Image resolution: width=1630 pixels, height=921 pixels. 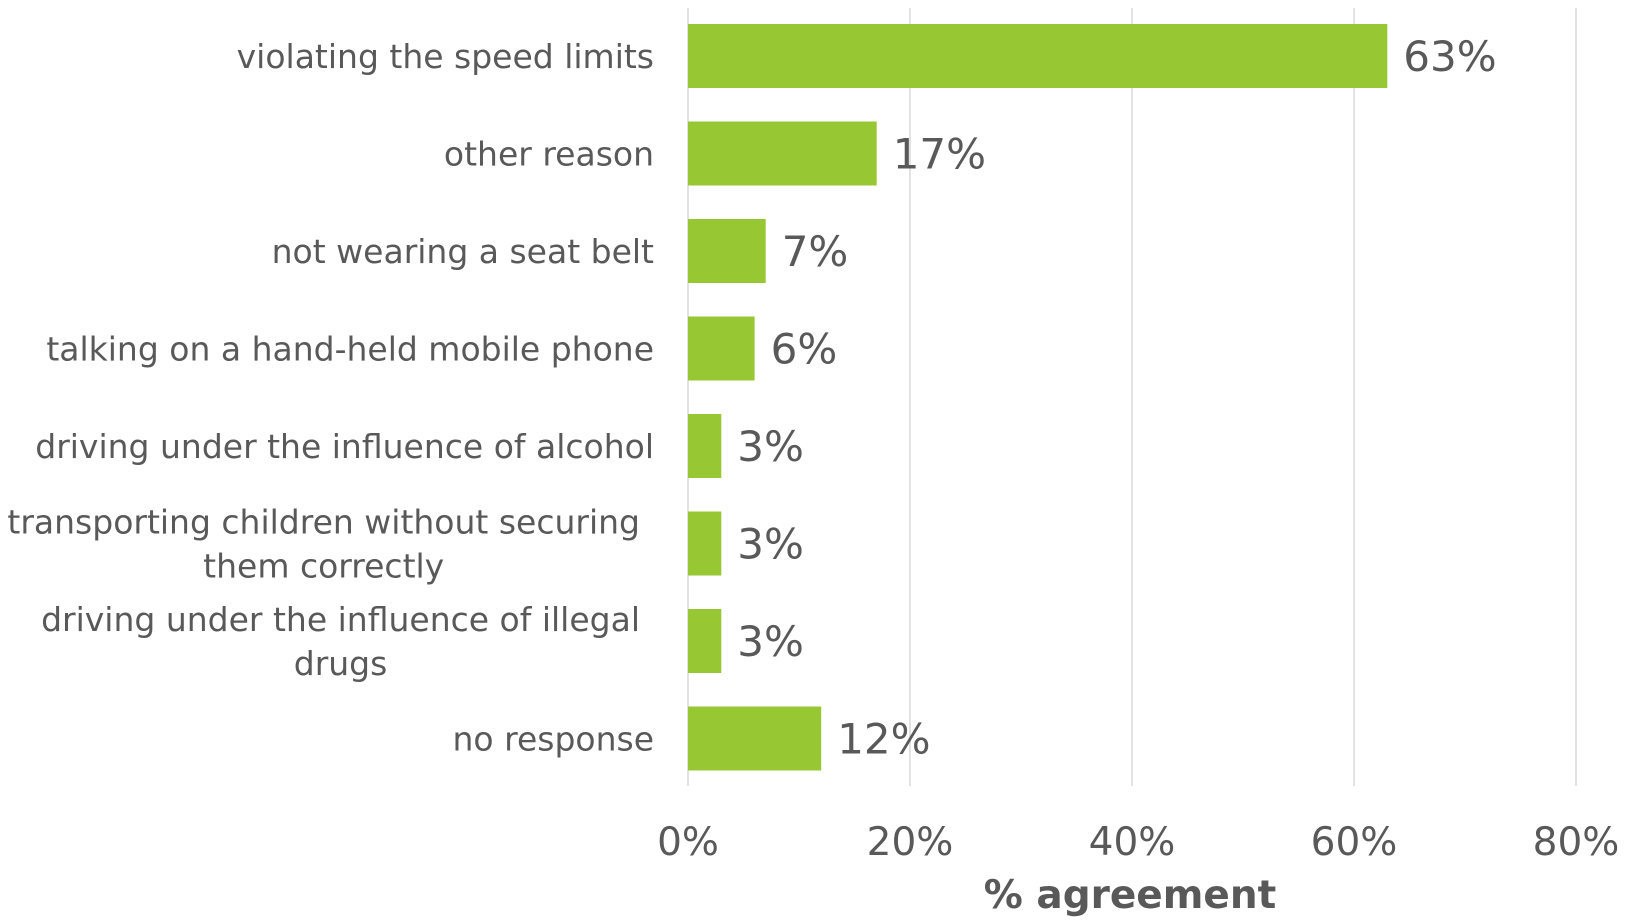 I want to click on category-label-line2: them correctly, so click(x=323, y=566).